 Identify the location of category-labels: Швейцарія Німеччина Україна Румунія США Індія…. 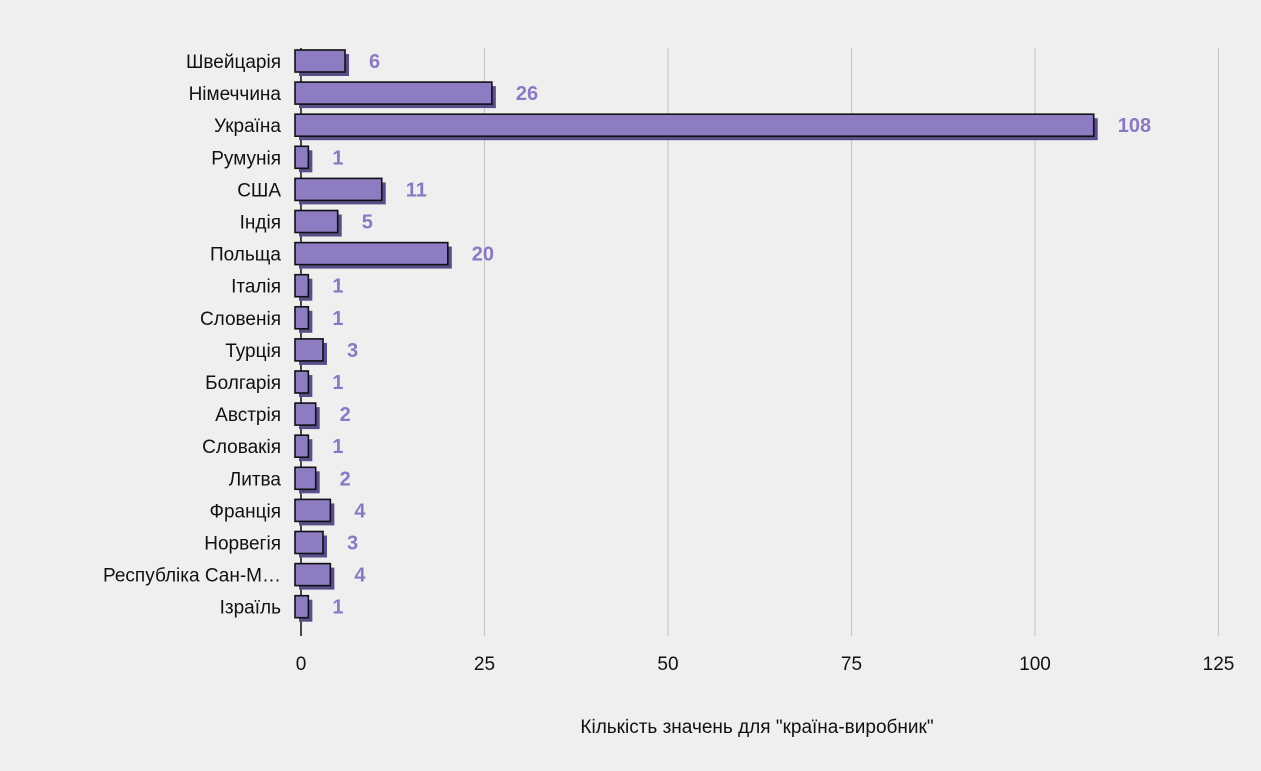
(192, 335).